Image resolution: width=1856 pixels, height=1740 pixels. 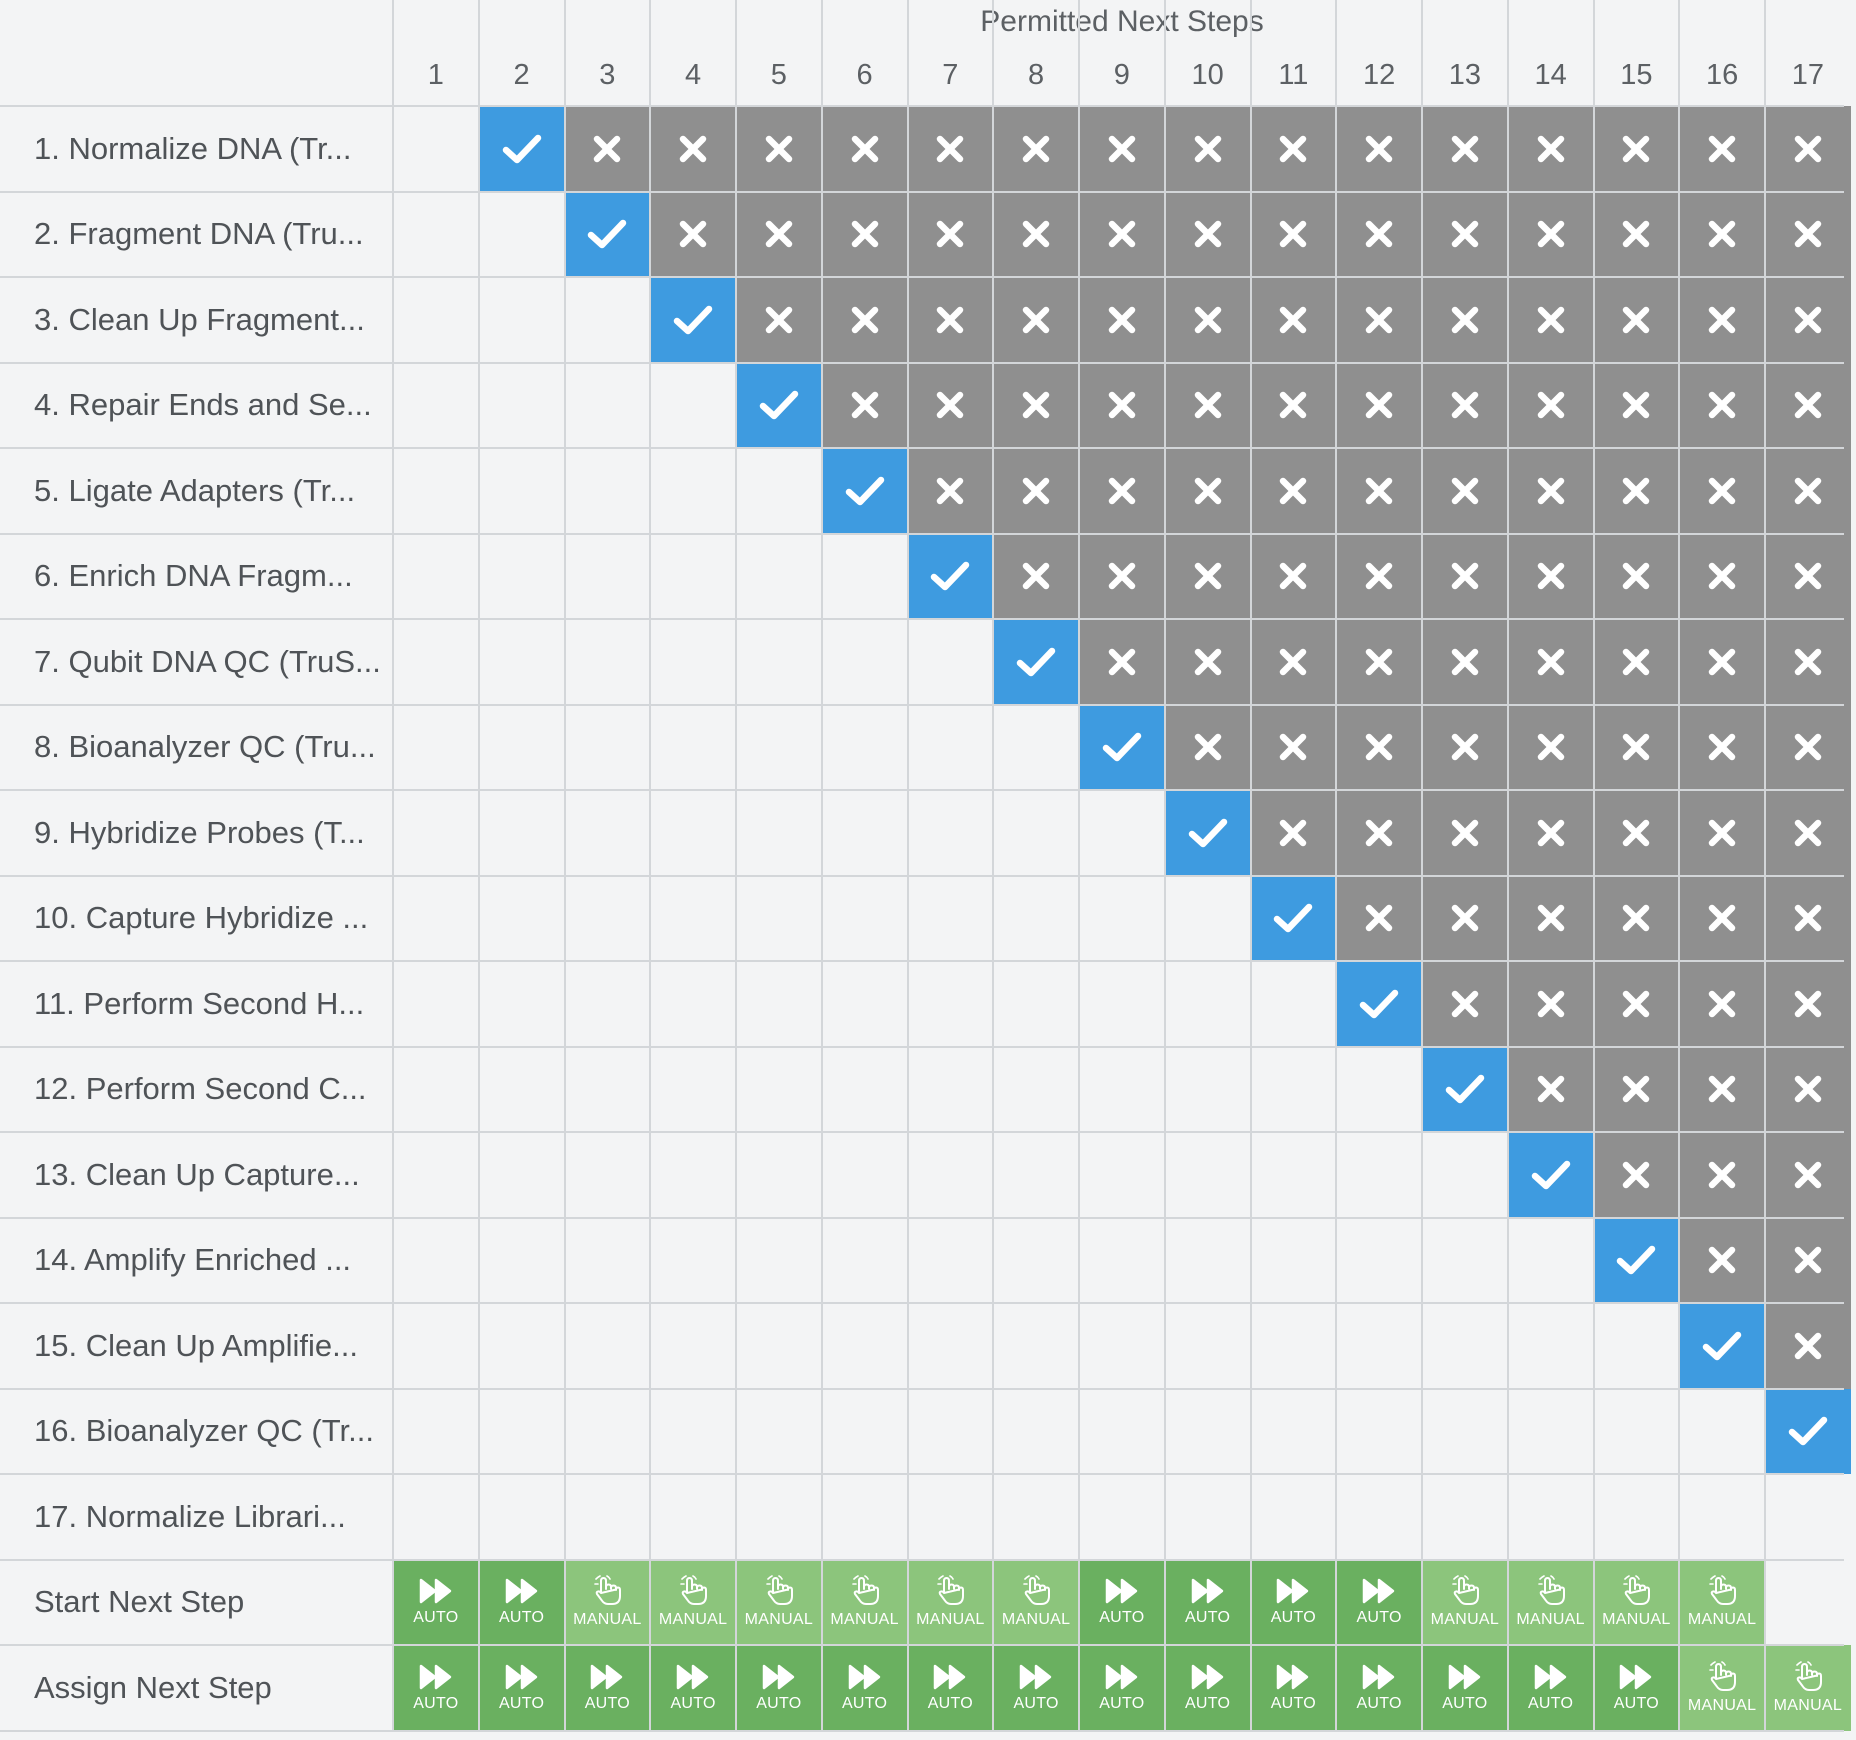 What do you see at coordinates (1722, 1688) in the screenshot?
I see `assign-next-step-mode-button: MANUAL` at bounding box center [1722, 1688].